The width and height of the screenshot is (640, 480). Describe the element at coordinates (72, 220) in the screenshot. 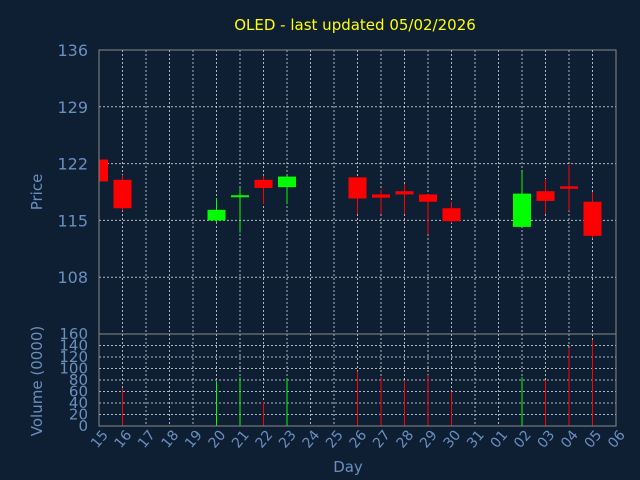

I see `price-tick-label: 115` at that location.